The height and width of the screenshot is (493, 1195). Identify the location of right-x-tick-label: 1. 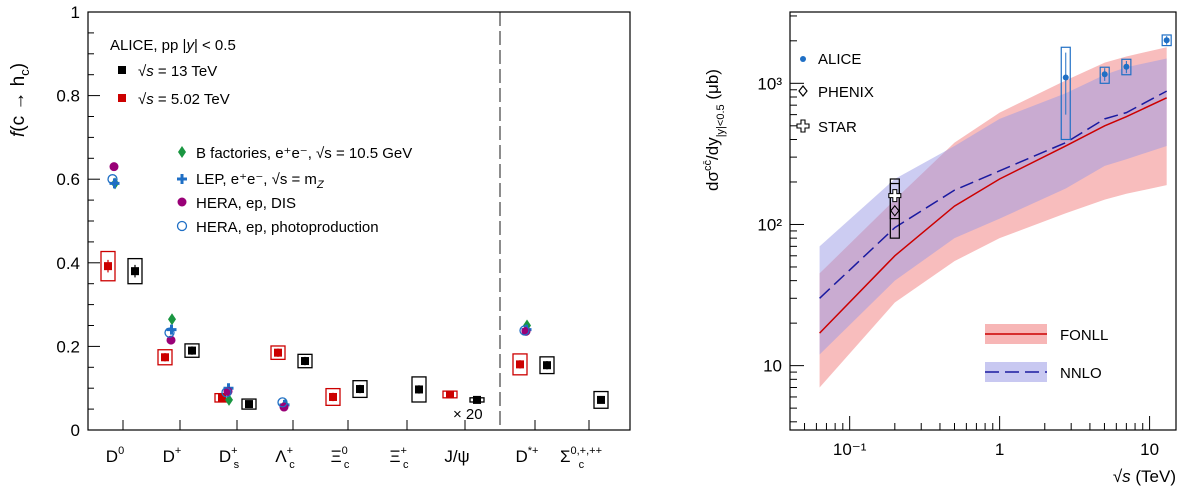
(999, 449).